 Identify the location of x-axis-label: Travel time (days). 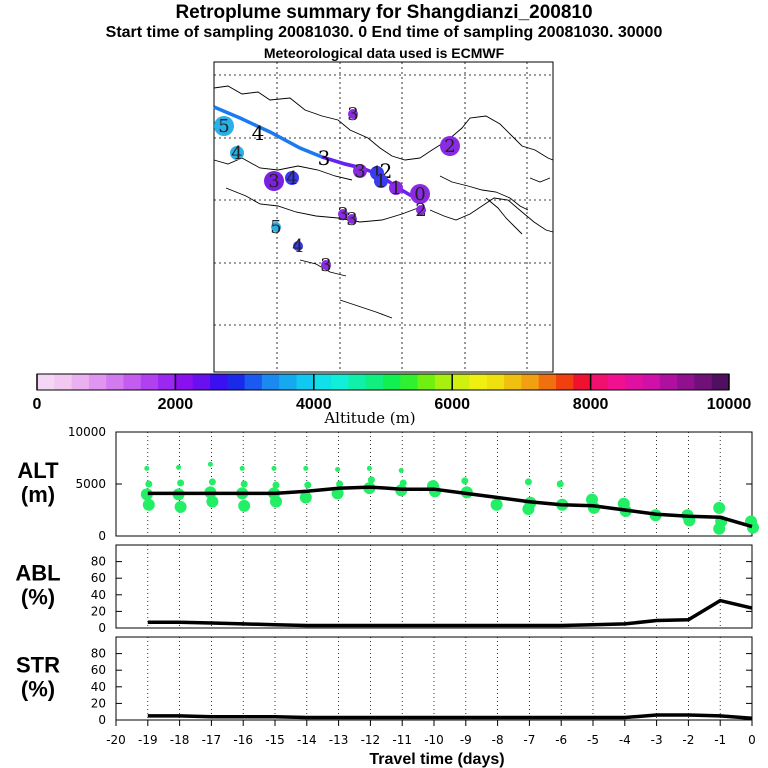
(436, 759).